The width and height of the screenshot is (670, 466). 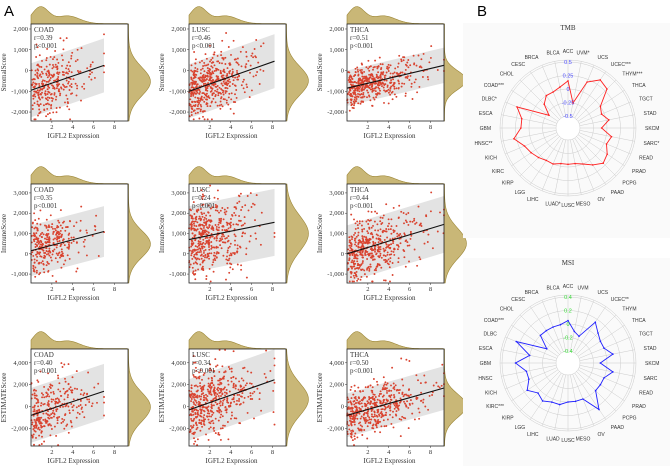 I want to click on category-label: PRAD, so click(x=639, y=407).